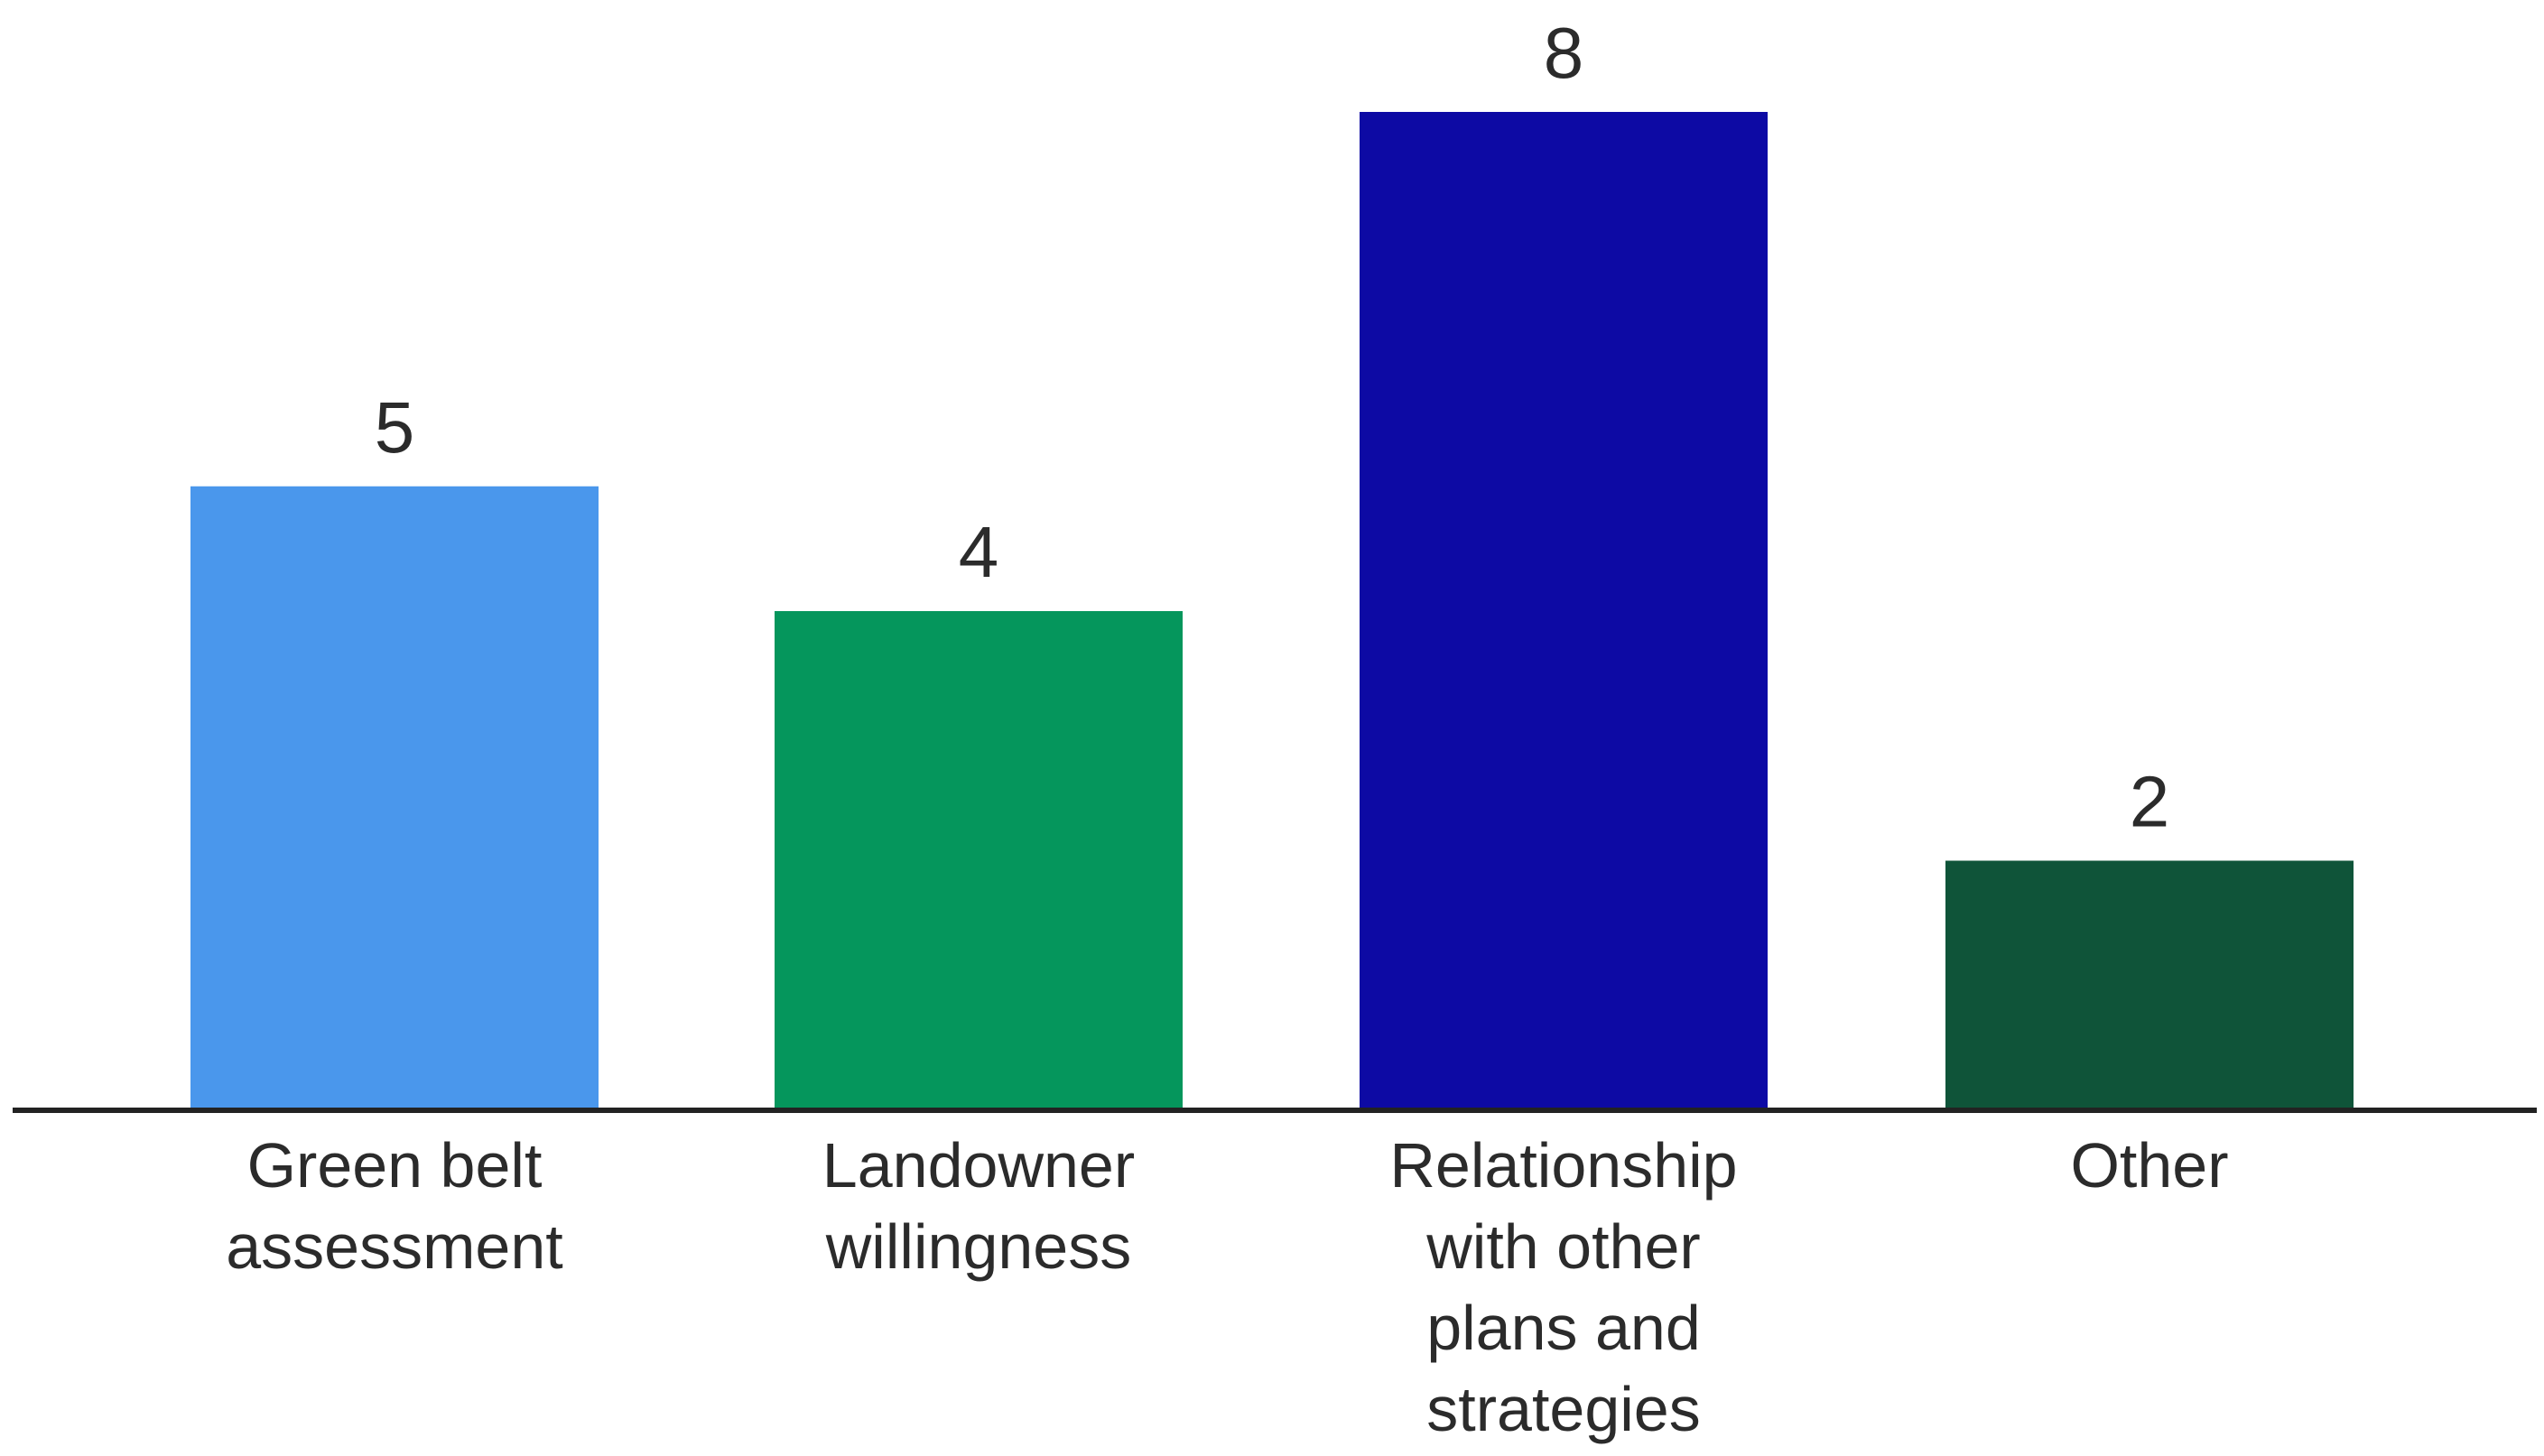 This screenshot has width=2544, height=1456. What do you see at coordinates (978, 1206) in the screenshot?
I see `x-tick-label-2: Landowner willingness` at bounding box center [978, 1206].